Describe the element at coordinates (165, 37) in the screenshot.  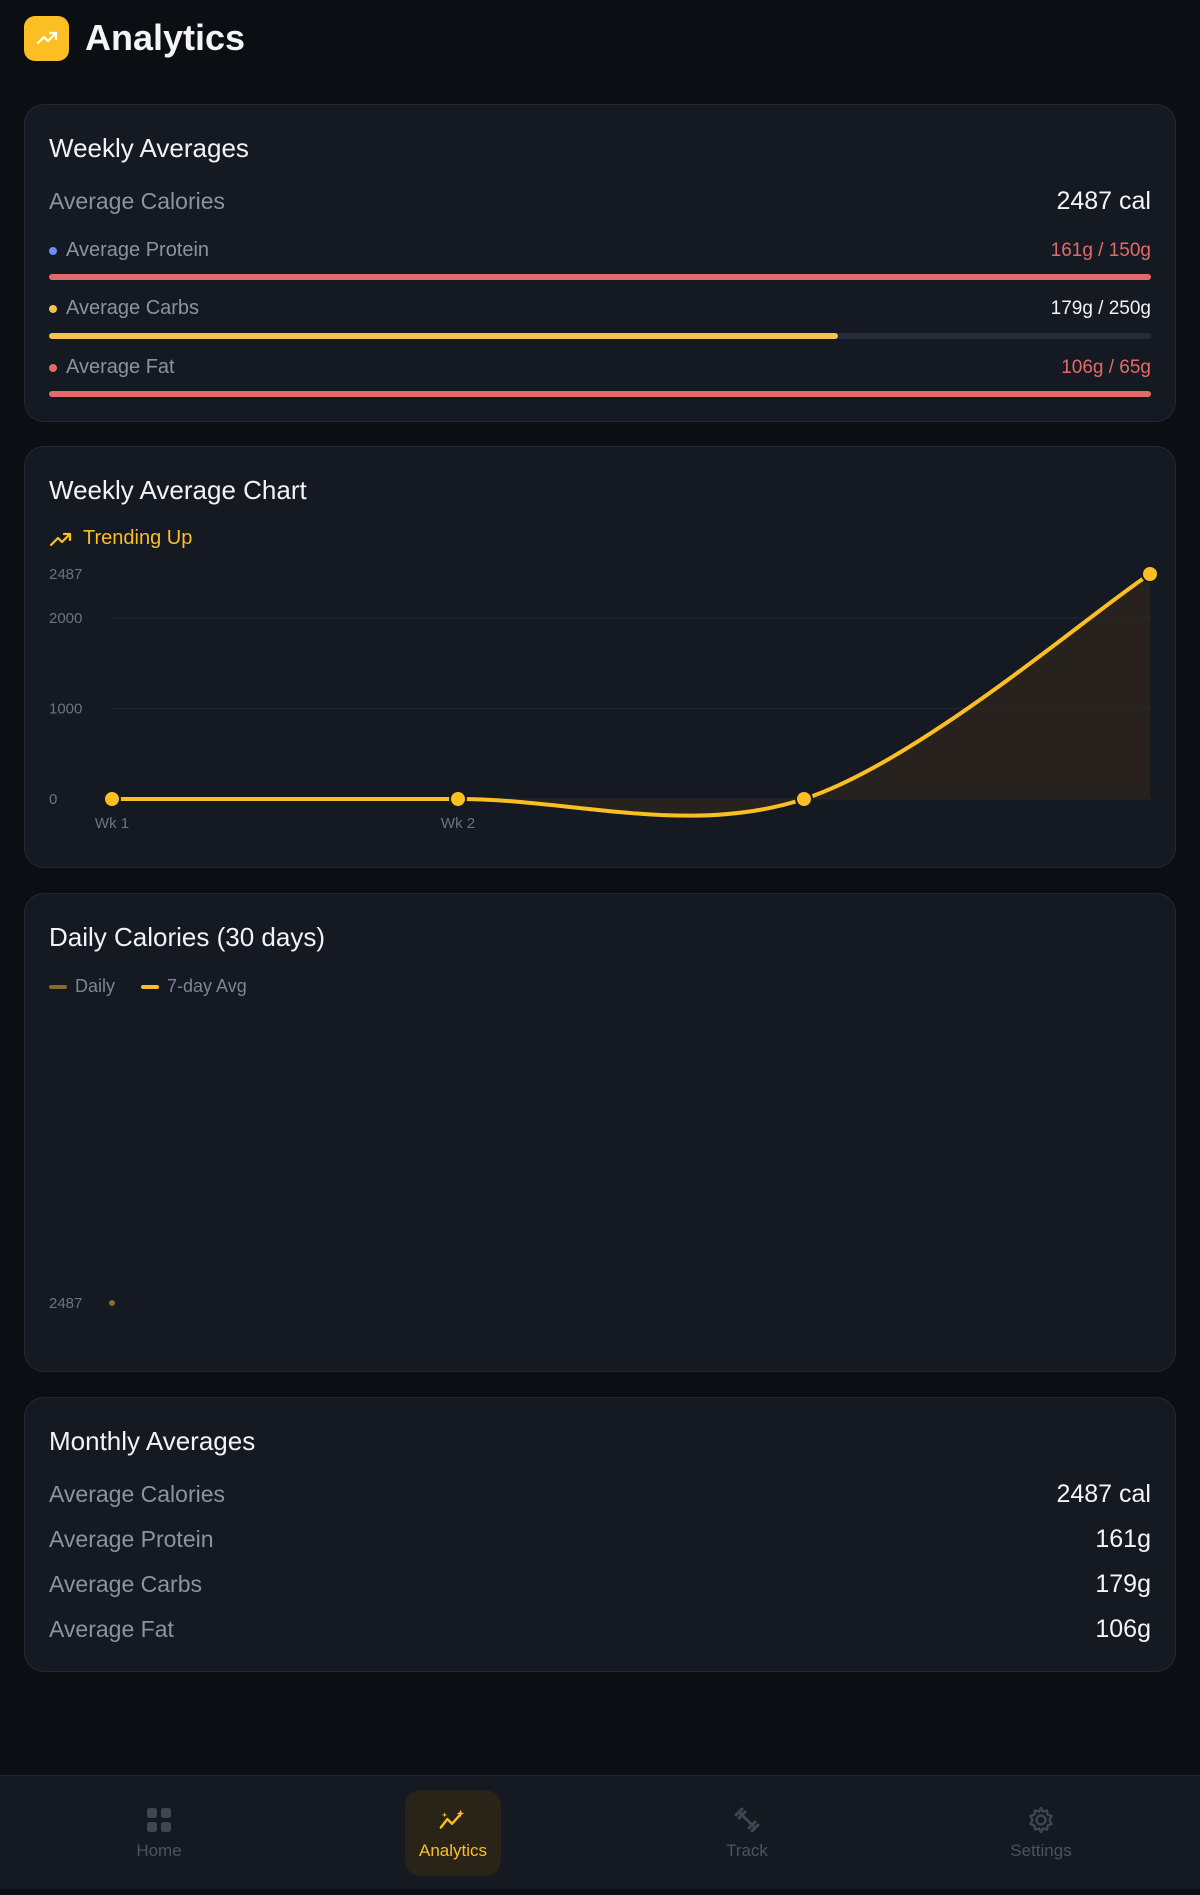
I see `page-title: Analytics` at that location.